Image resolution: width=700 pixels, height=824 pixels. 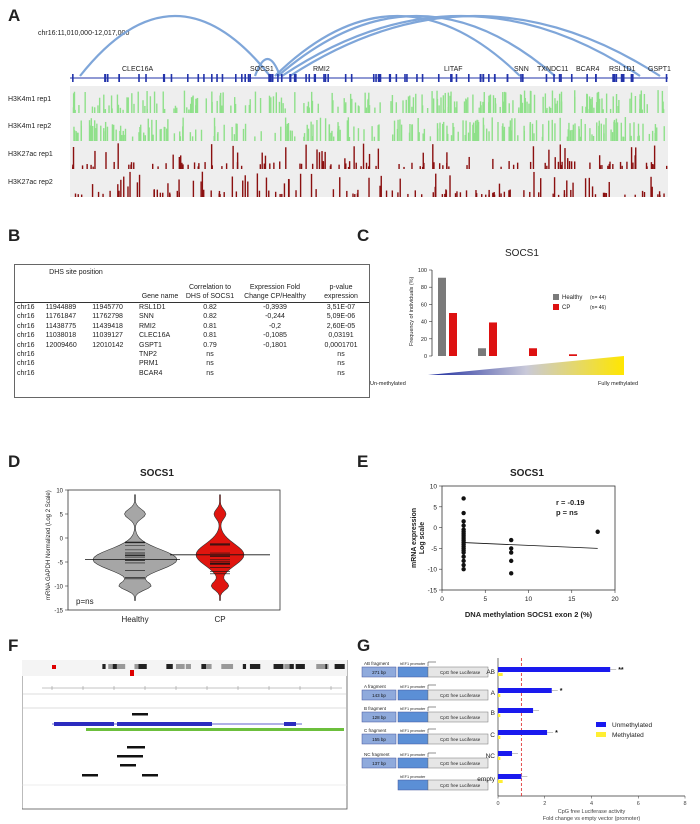 What do you see at coordinates (62, 516) in the screenshot?
I see `y-tick-label: 5` at bounding box center [62, 516].